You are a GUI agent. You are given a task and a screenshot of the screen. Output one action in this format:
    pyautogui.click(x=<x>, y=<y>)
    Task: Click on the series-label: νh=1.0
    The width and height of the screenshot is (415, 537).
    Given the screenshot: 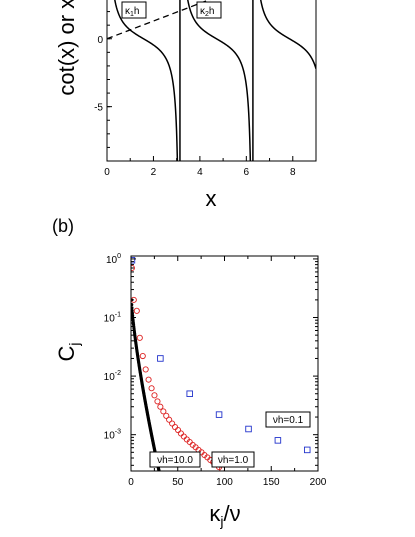 What is the action you would take?
    pyautogui.click(x=233, y=460)
    